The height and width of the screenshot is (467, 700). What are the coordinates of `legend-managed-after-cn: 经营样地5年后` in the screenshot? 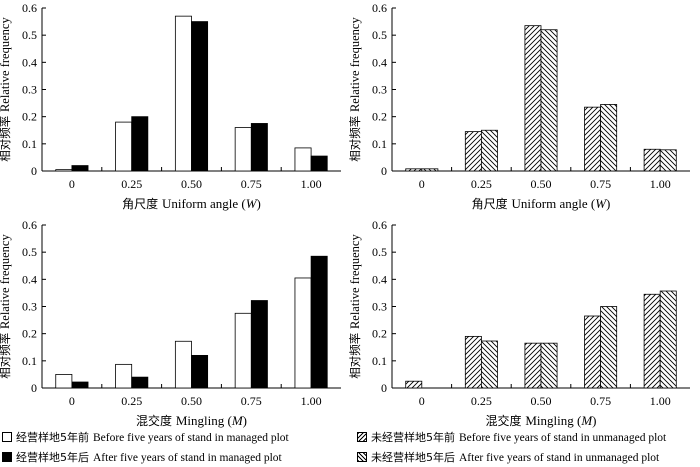 It's located at (52, 457).